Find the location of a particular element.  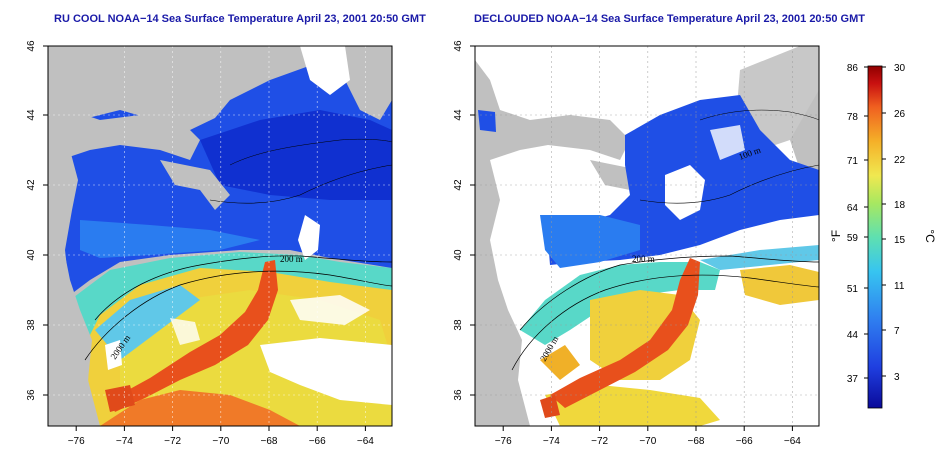

cloud-area is located at coordinates (326, 371).